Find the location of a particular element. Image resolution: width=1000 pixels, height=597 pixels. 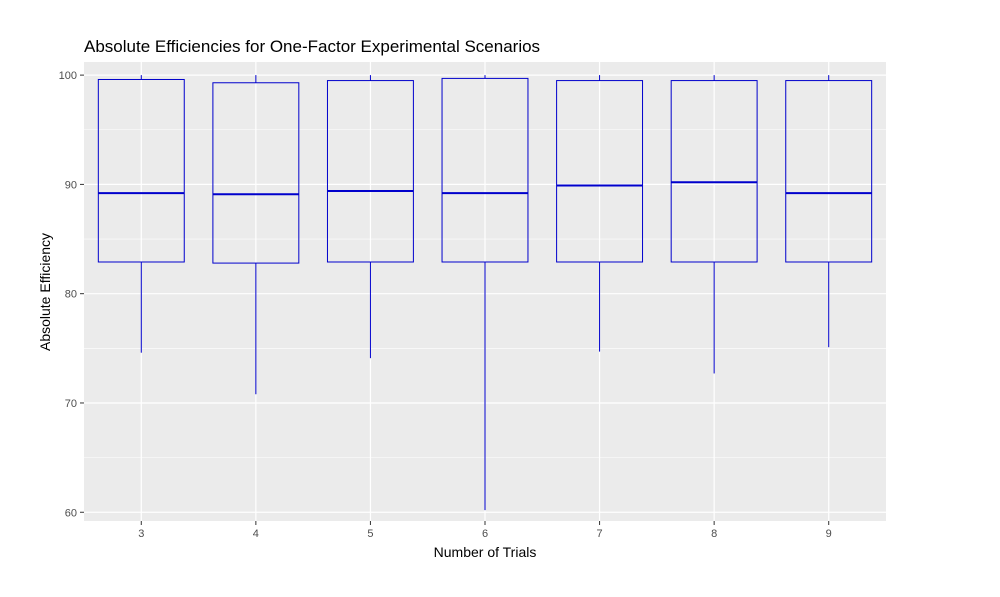

x-tick-label: 9 is located at coordinates (829, 534).